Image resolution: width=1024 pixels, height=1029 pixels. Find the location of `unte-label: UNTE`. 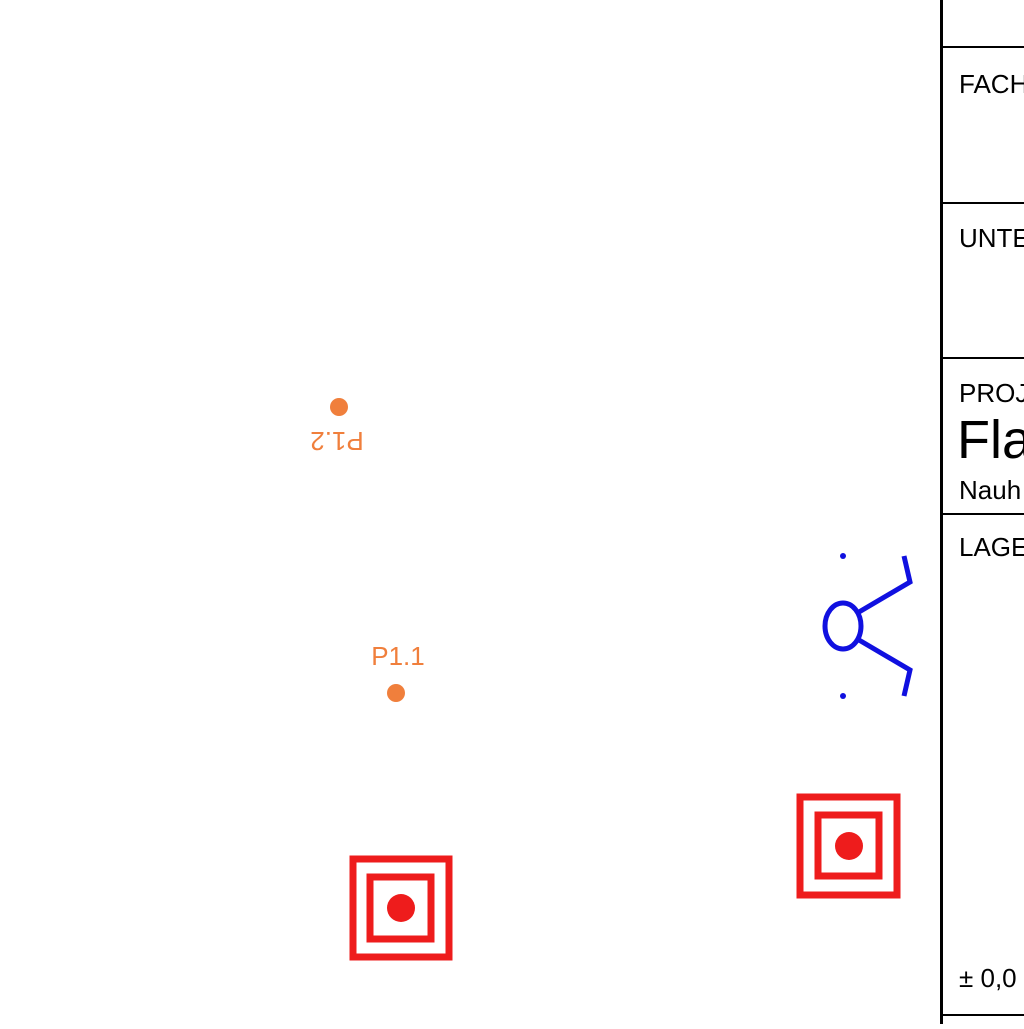

unte-label: UNTE is located at coordinates (991, 238).